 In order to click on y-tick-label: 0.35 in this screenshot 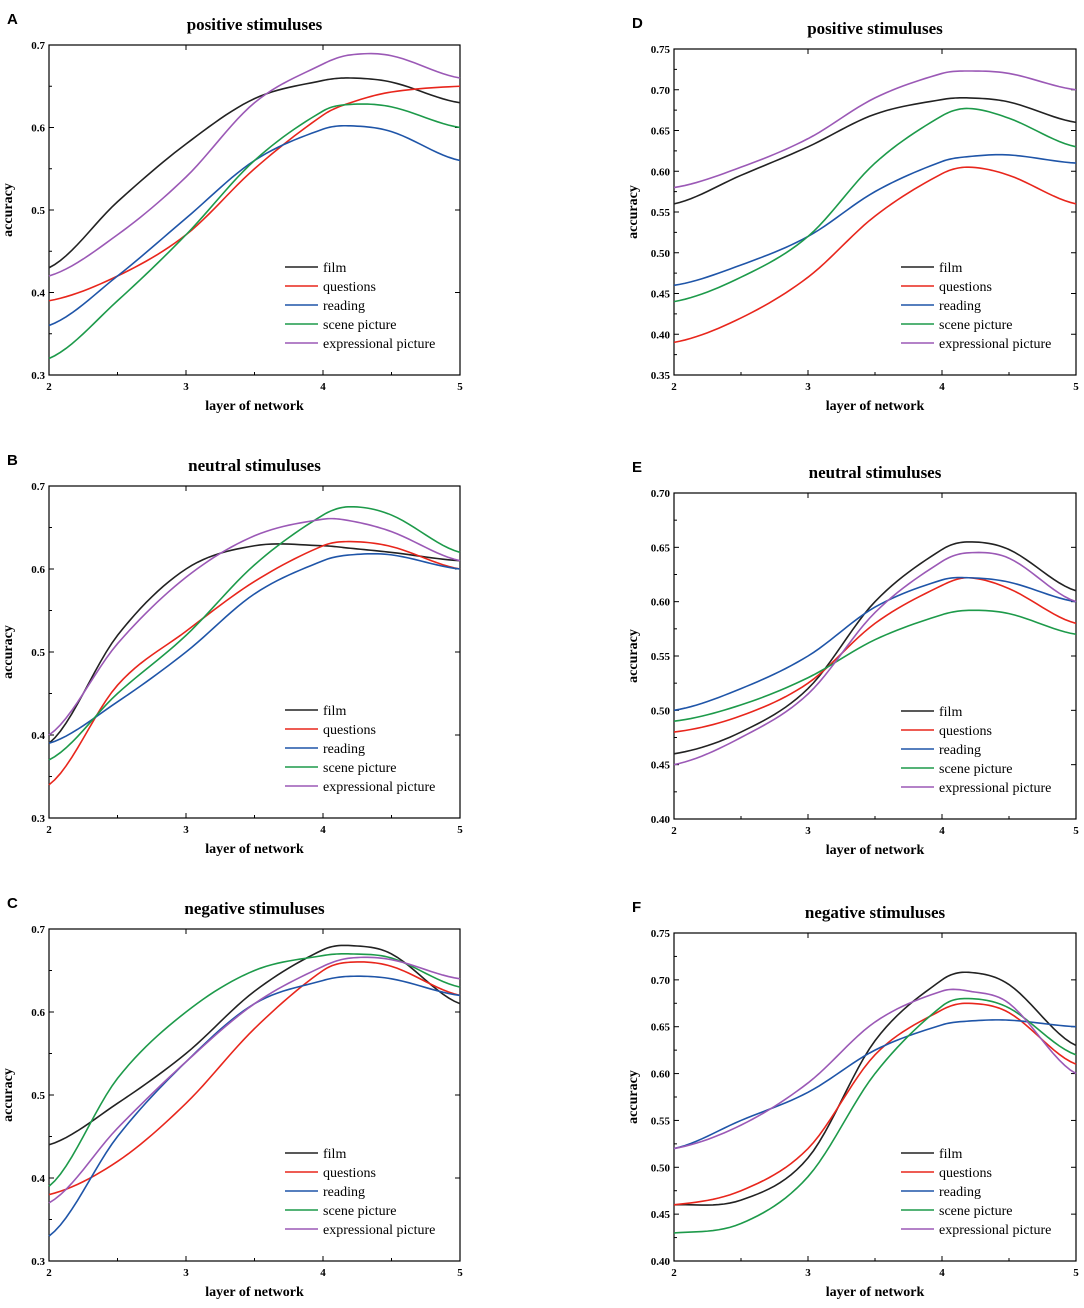, I will do `click(661, 376)`.